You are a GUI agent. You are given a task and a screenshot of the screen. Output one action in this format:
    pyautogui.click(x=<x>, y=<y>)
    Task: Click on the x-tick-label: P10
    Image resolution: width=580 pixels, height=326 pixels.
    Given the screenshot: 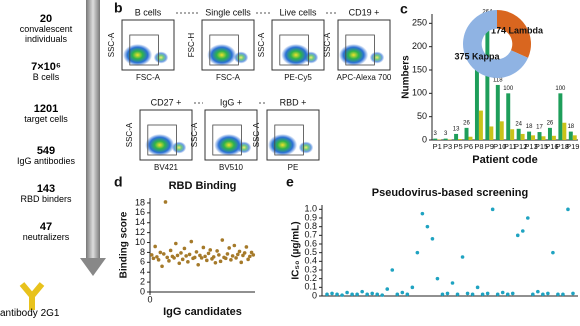 What is the action you would take?
    pyautogui.click(x=499, y=146)
    